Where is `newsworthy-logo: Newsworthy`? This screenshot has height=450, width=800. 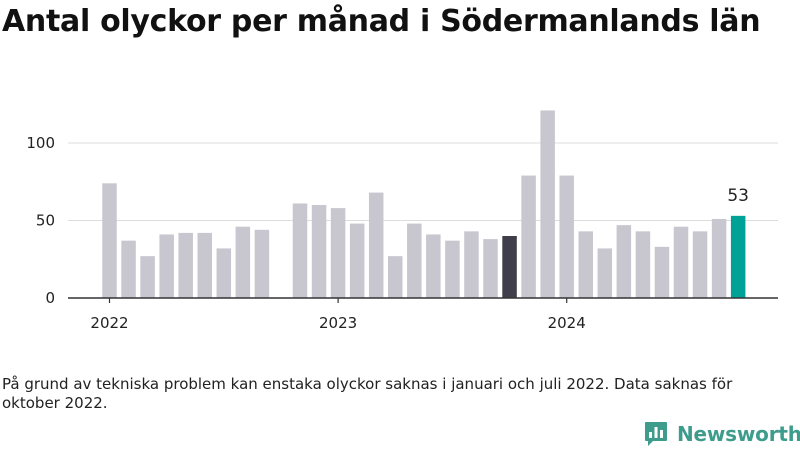 newsworthy-logo: Newsworthy is located at coordinates (722, 434).